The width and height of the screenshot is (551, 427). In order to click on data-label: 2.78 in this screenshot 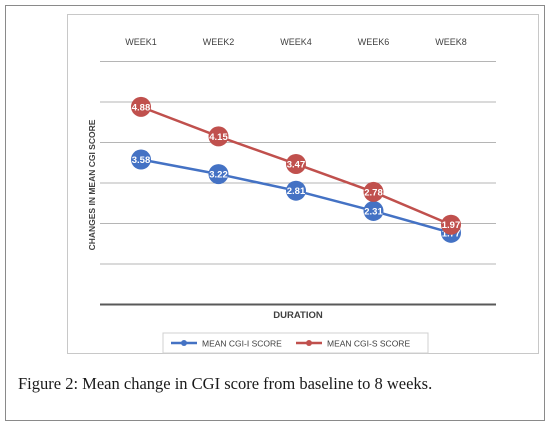, I will do `click(373, 192)`.